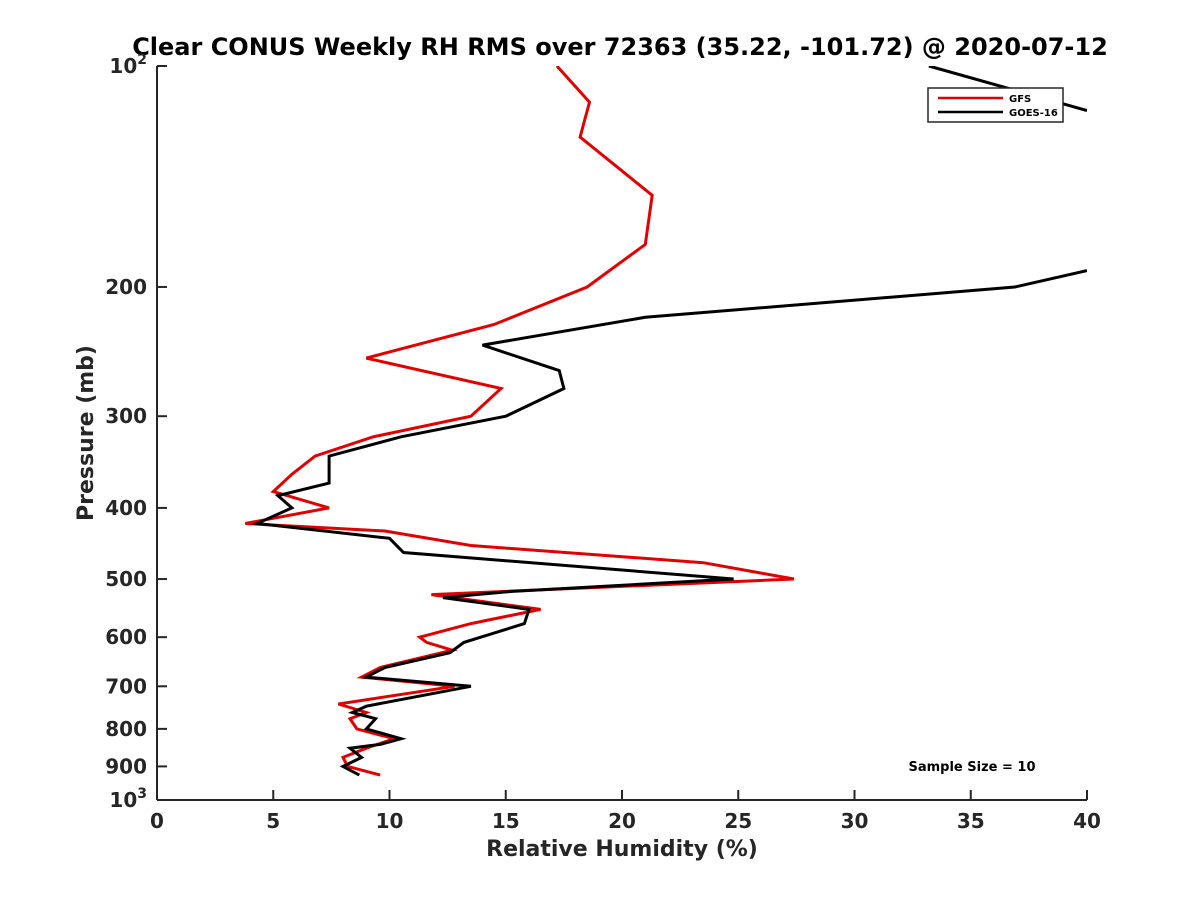 Image resolution: width=1200 pixels, height=900 pixels. I want to click on y-tick-label: 10², so click(128, 65).